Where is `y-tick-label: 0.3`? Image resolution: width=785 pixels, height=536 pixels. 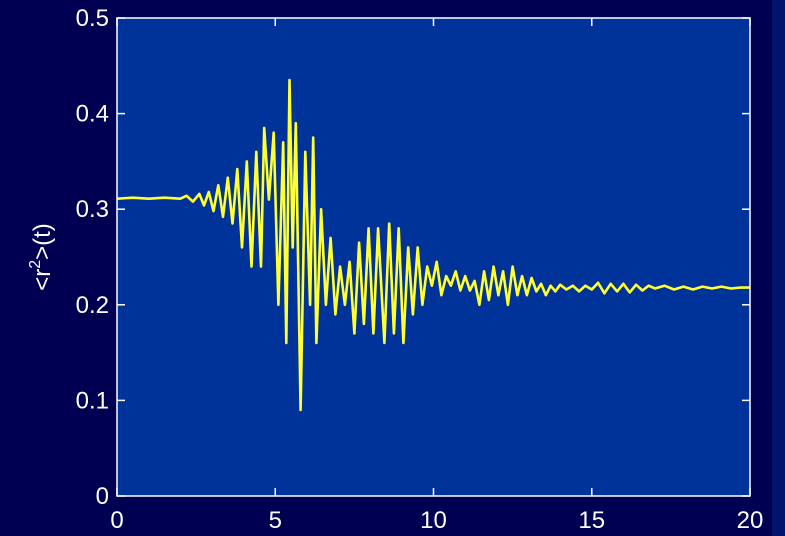 y-tick-label: 0.3 is located at coordinates (92, 209).